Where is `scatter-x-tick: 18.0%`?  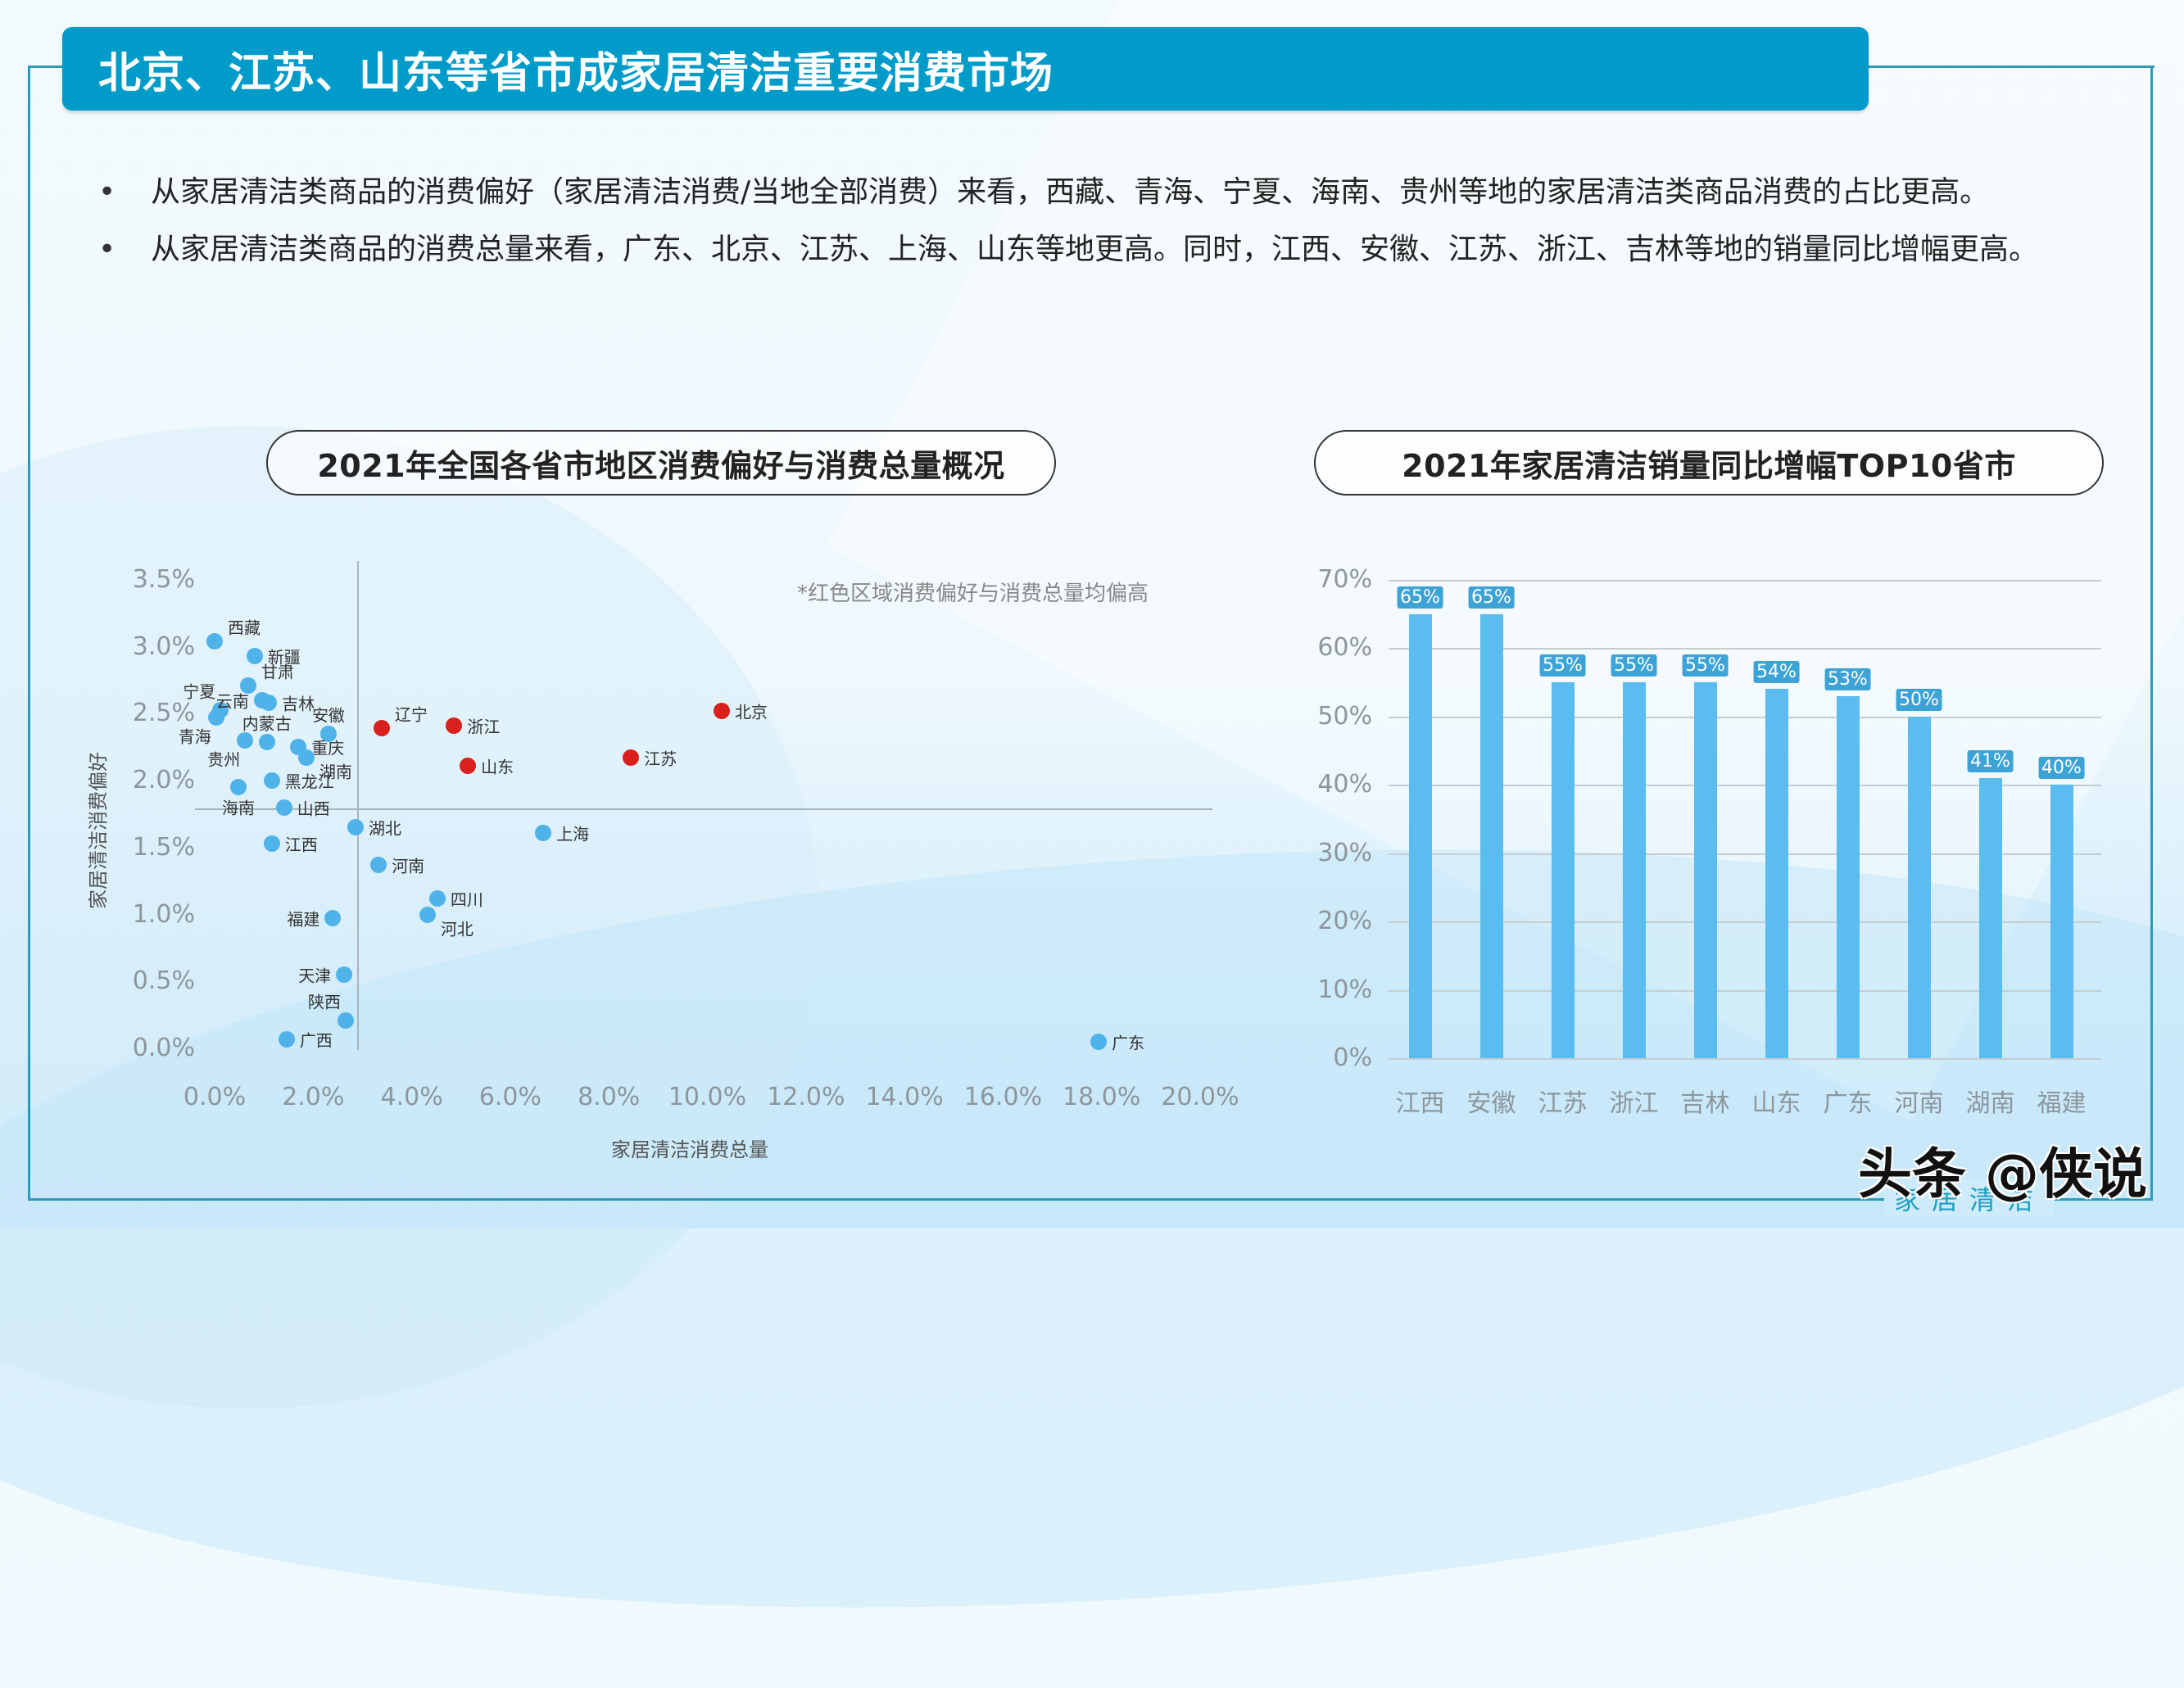 scatter-x-tick: 18.0% is located at coordinates (1102, 1097).